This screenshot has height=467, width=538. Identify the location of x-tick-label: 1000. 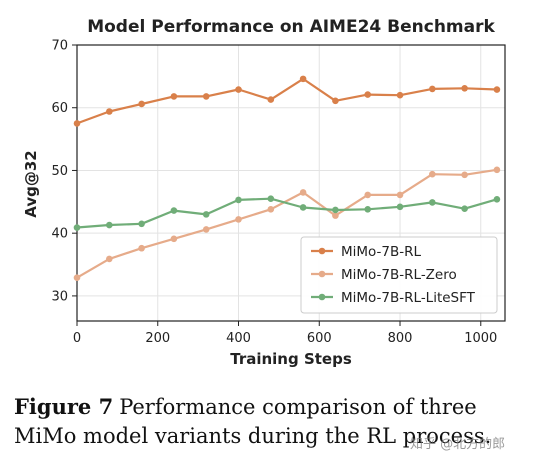
(480, 338).